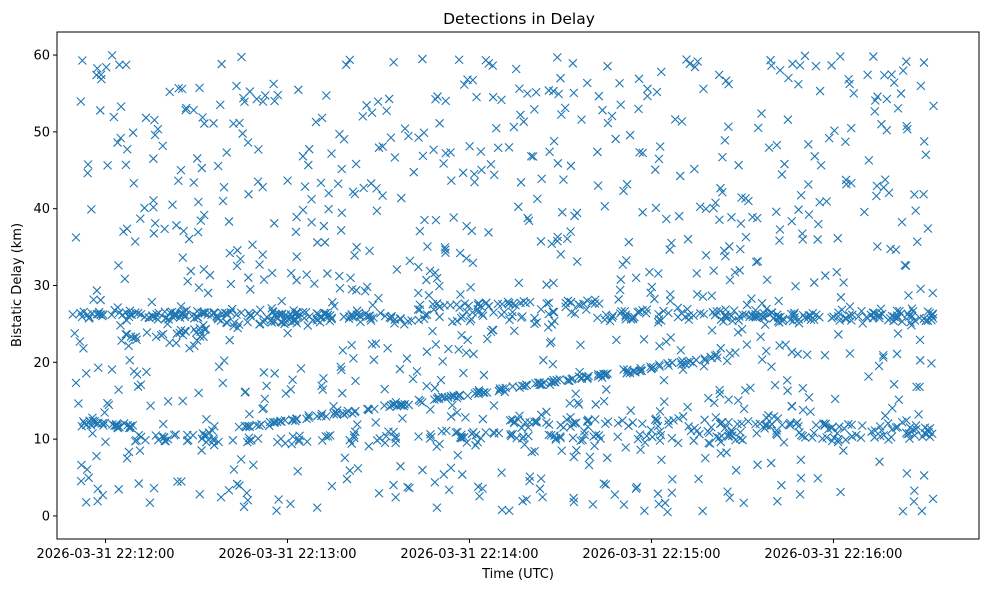 The image size is (989, 590). Describe the element at coordinates (41, 440) in the screenshot. I see `y-tick-label: 10` at that location.